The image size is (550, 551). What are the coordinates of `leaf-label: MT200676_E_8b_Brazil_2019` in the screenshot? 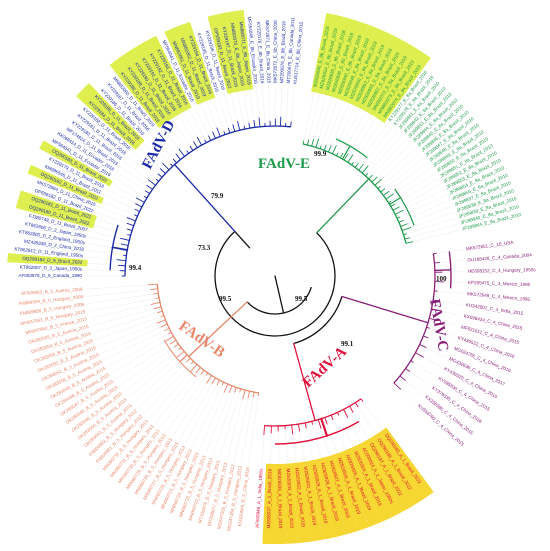 It's located at (282, 52).